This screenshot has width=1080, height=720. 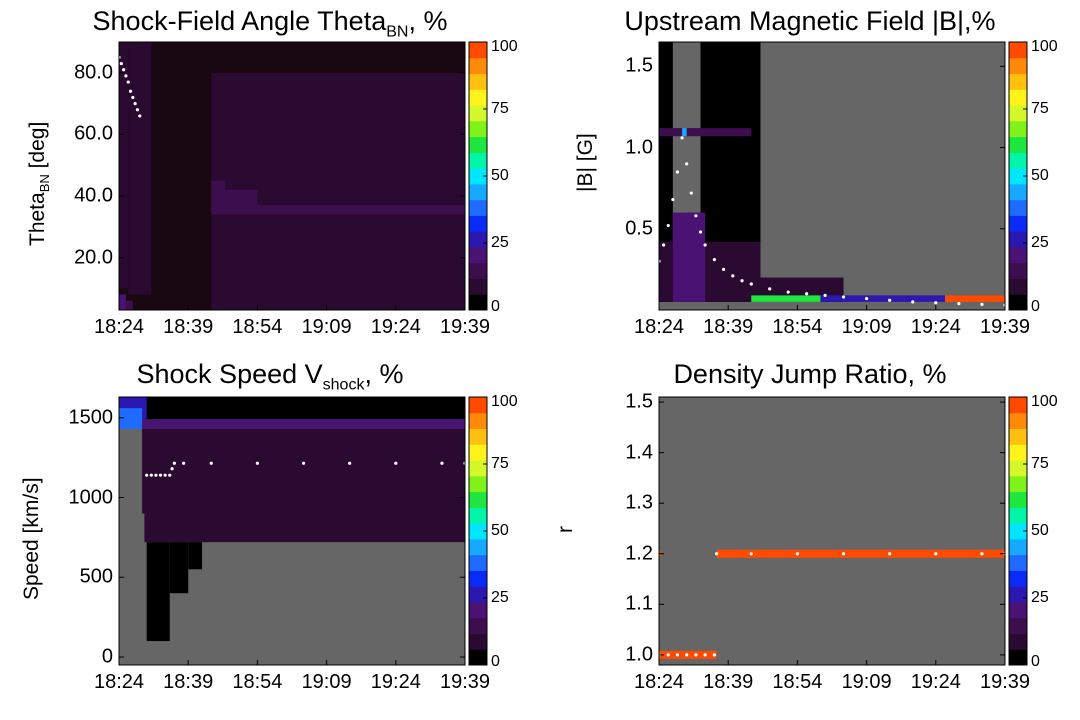 What do you see at coordinates (93, 133) in the screenshot?
I see `y-tick-label: 60.0` at bounding box center [93, 133].